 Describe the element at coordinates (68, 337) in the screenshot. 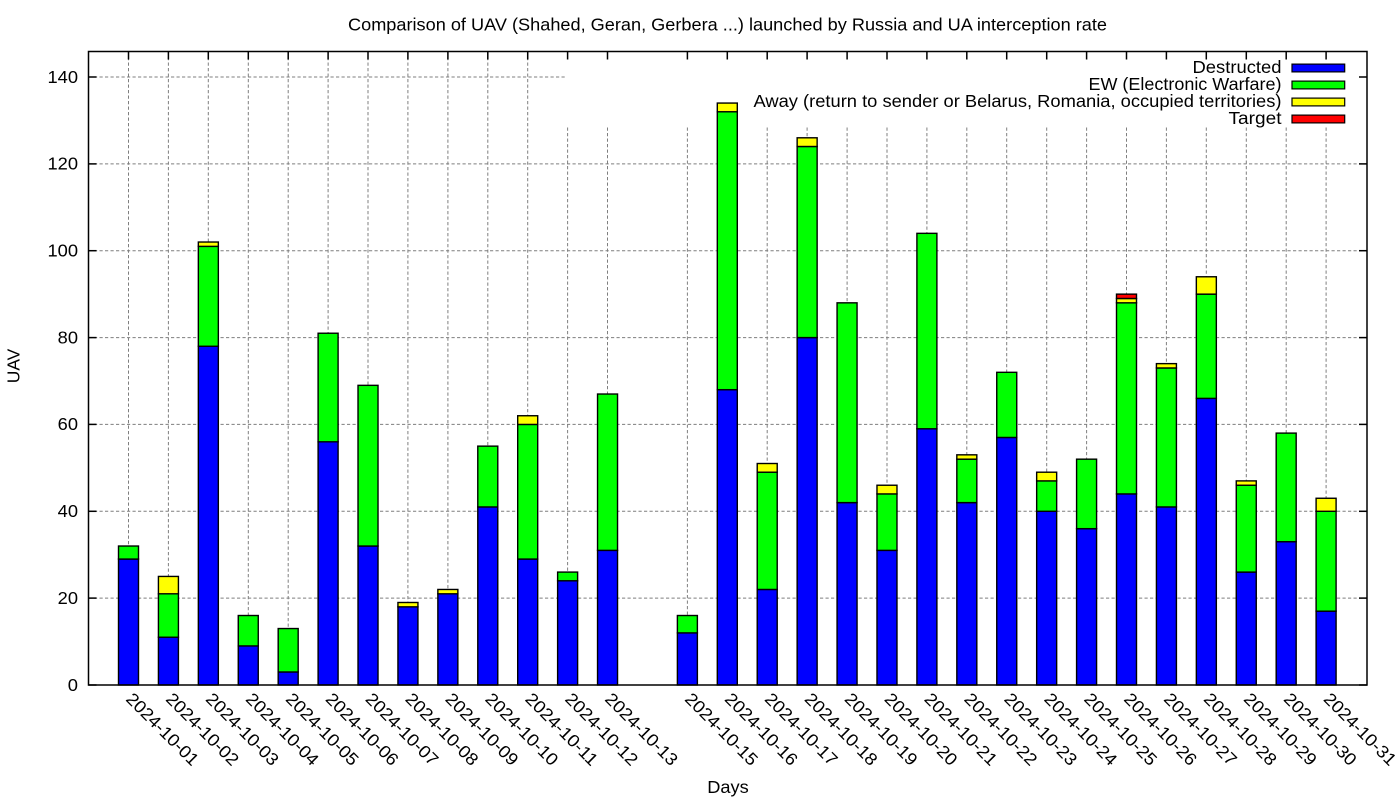

I see `svg-text: 80` at that location.